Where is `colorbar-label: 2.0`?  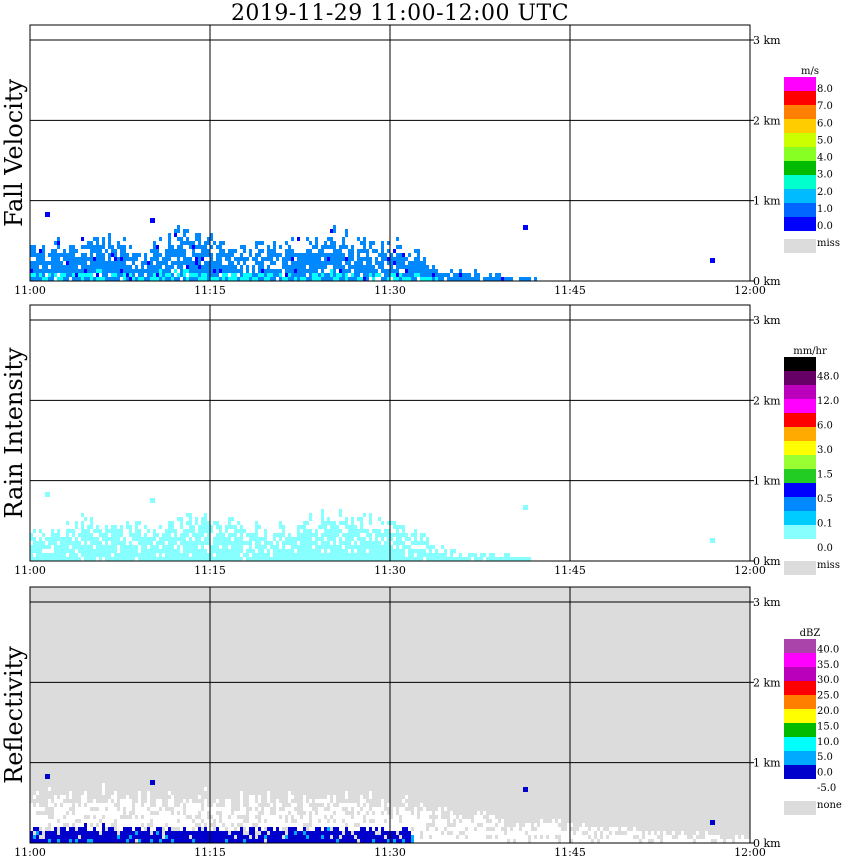
colorbar-label: 2.0 is located at coordinates (825, 192).